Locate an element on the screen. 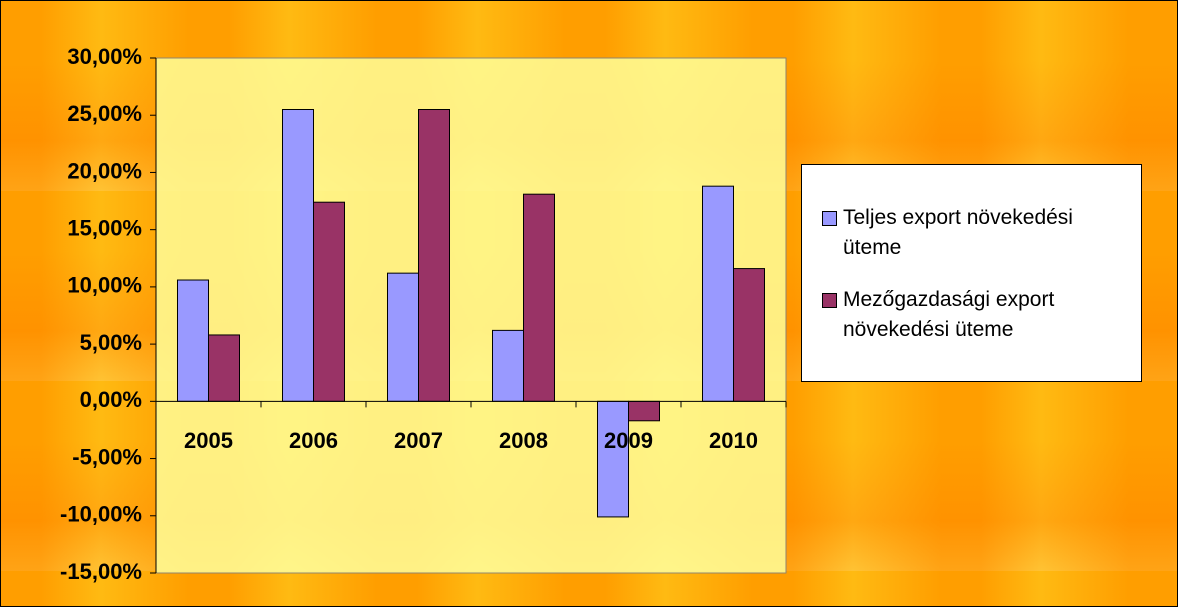 Image resolution: width=1178 pixels, height=607 pixels. x-tick-label: 2010 is located at coordinates (733, 440).